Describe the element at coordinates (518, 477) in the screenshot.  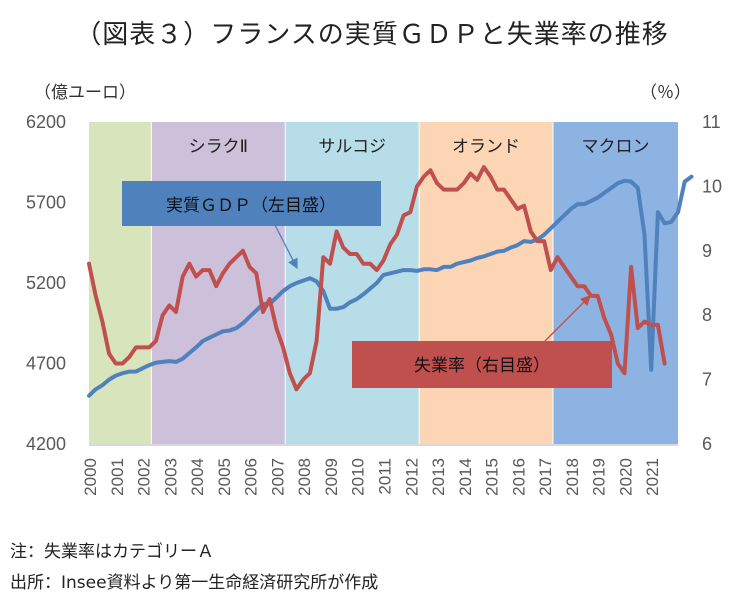
I see `x-axis-tick-label: 2016` at that location.